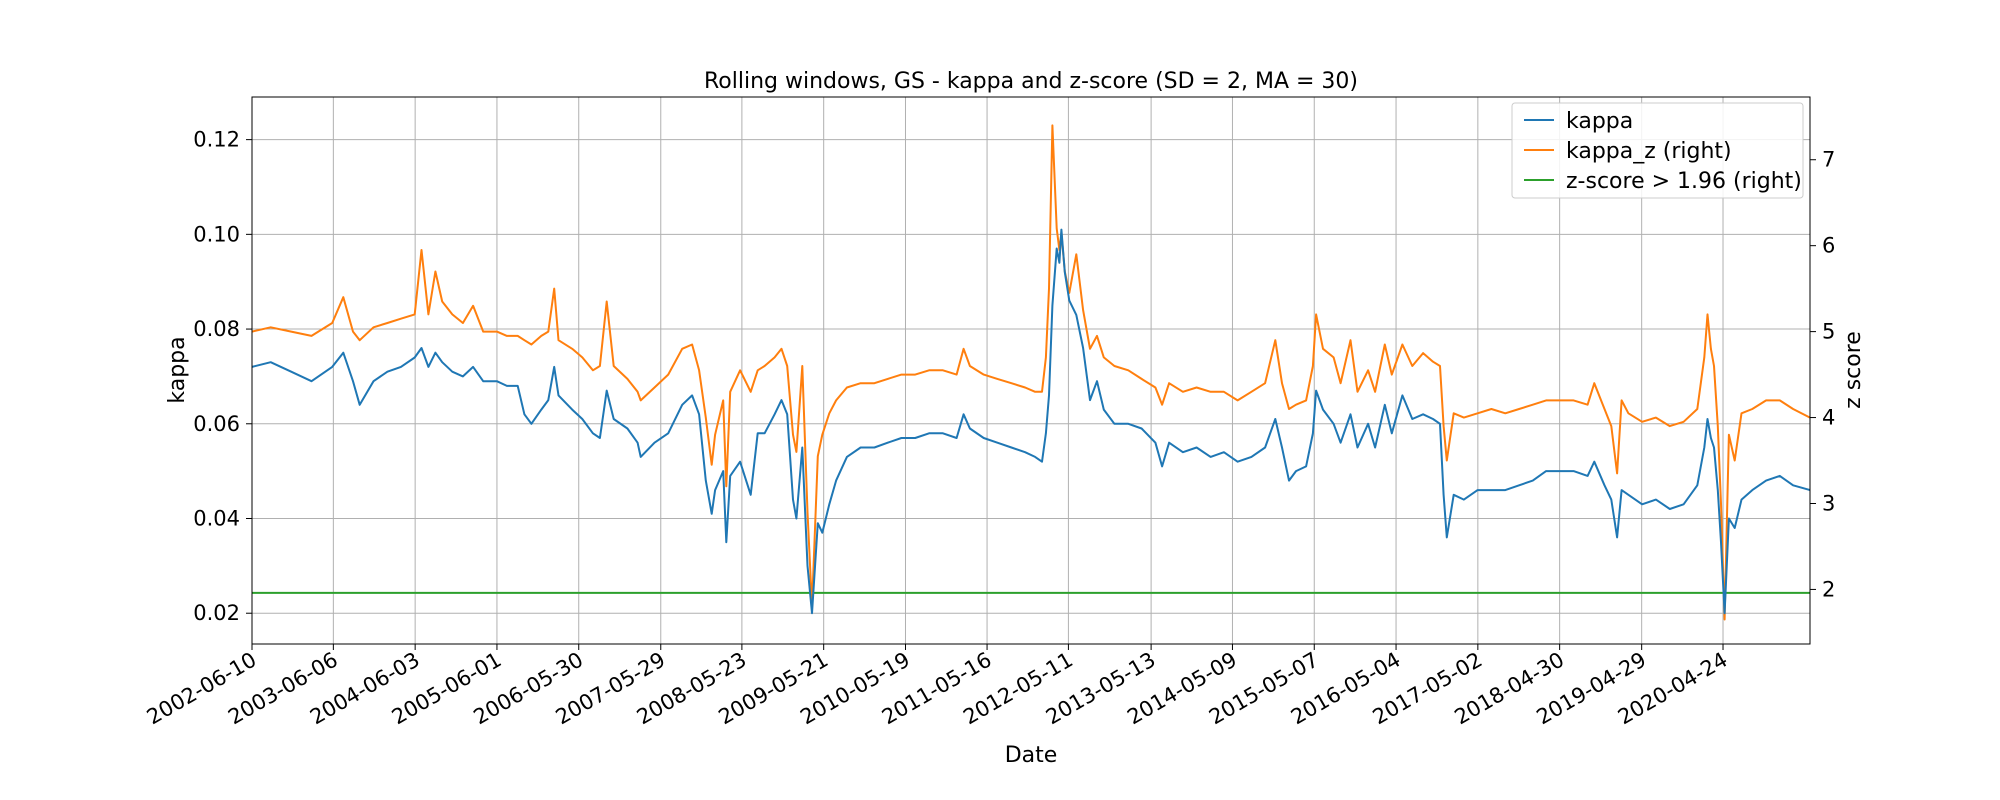  Describe the element at coordinates (216, 424) in the screenshot. I see `y-left-tick-label: 0.06` at that location.